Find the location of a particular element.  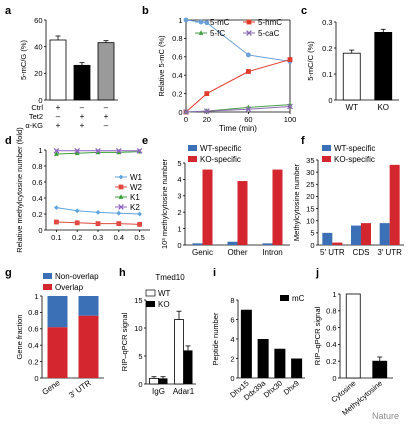

panel-h-xtick-label: IgG is located at coordinates (158, 391).